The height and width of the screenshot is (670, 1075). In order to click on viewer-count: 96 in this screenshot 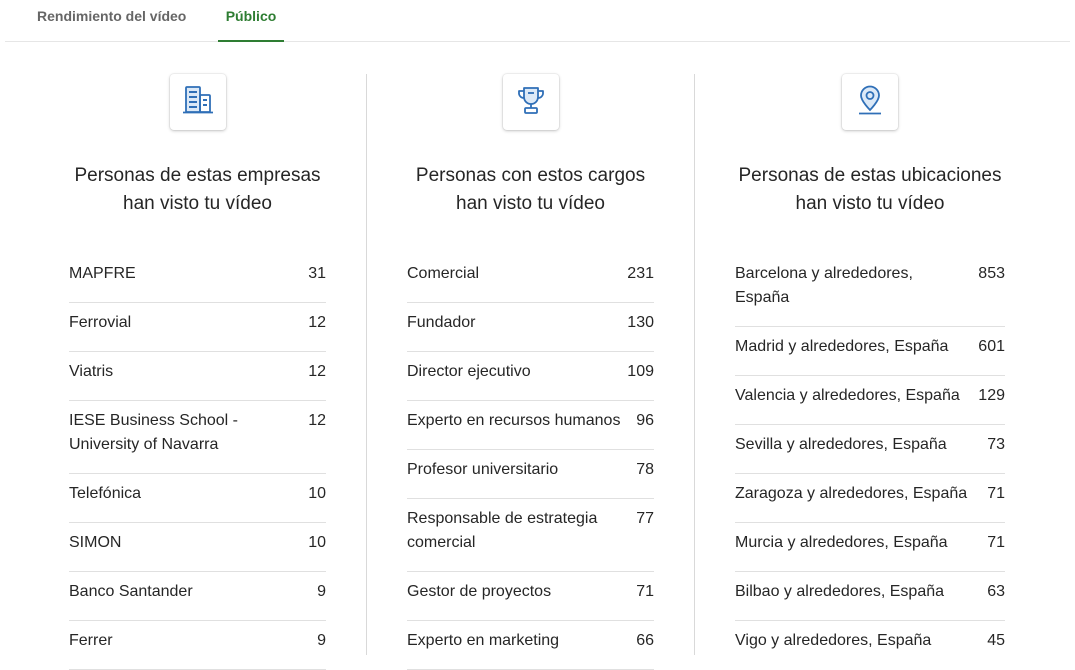, I will do `click(645, 420)`.